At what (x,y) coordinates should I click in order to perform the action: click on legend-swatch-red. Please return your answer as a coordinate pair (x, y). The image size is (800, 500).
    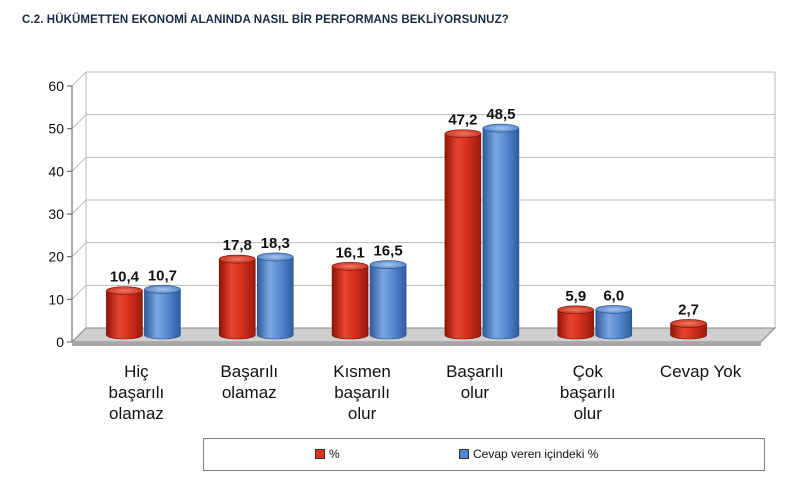
    Looking at the image, I should click on (320, 454).